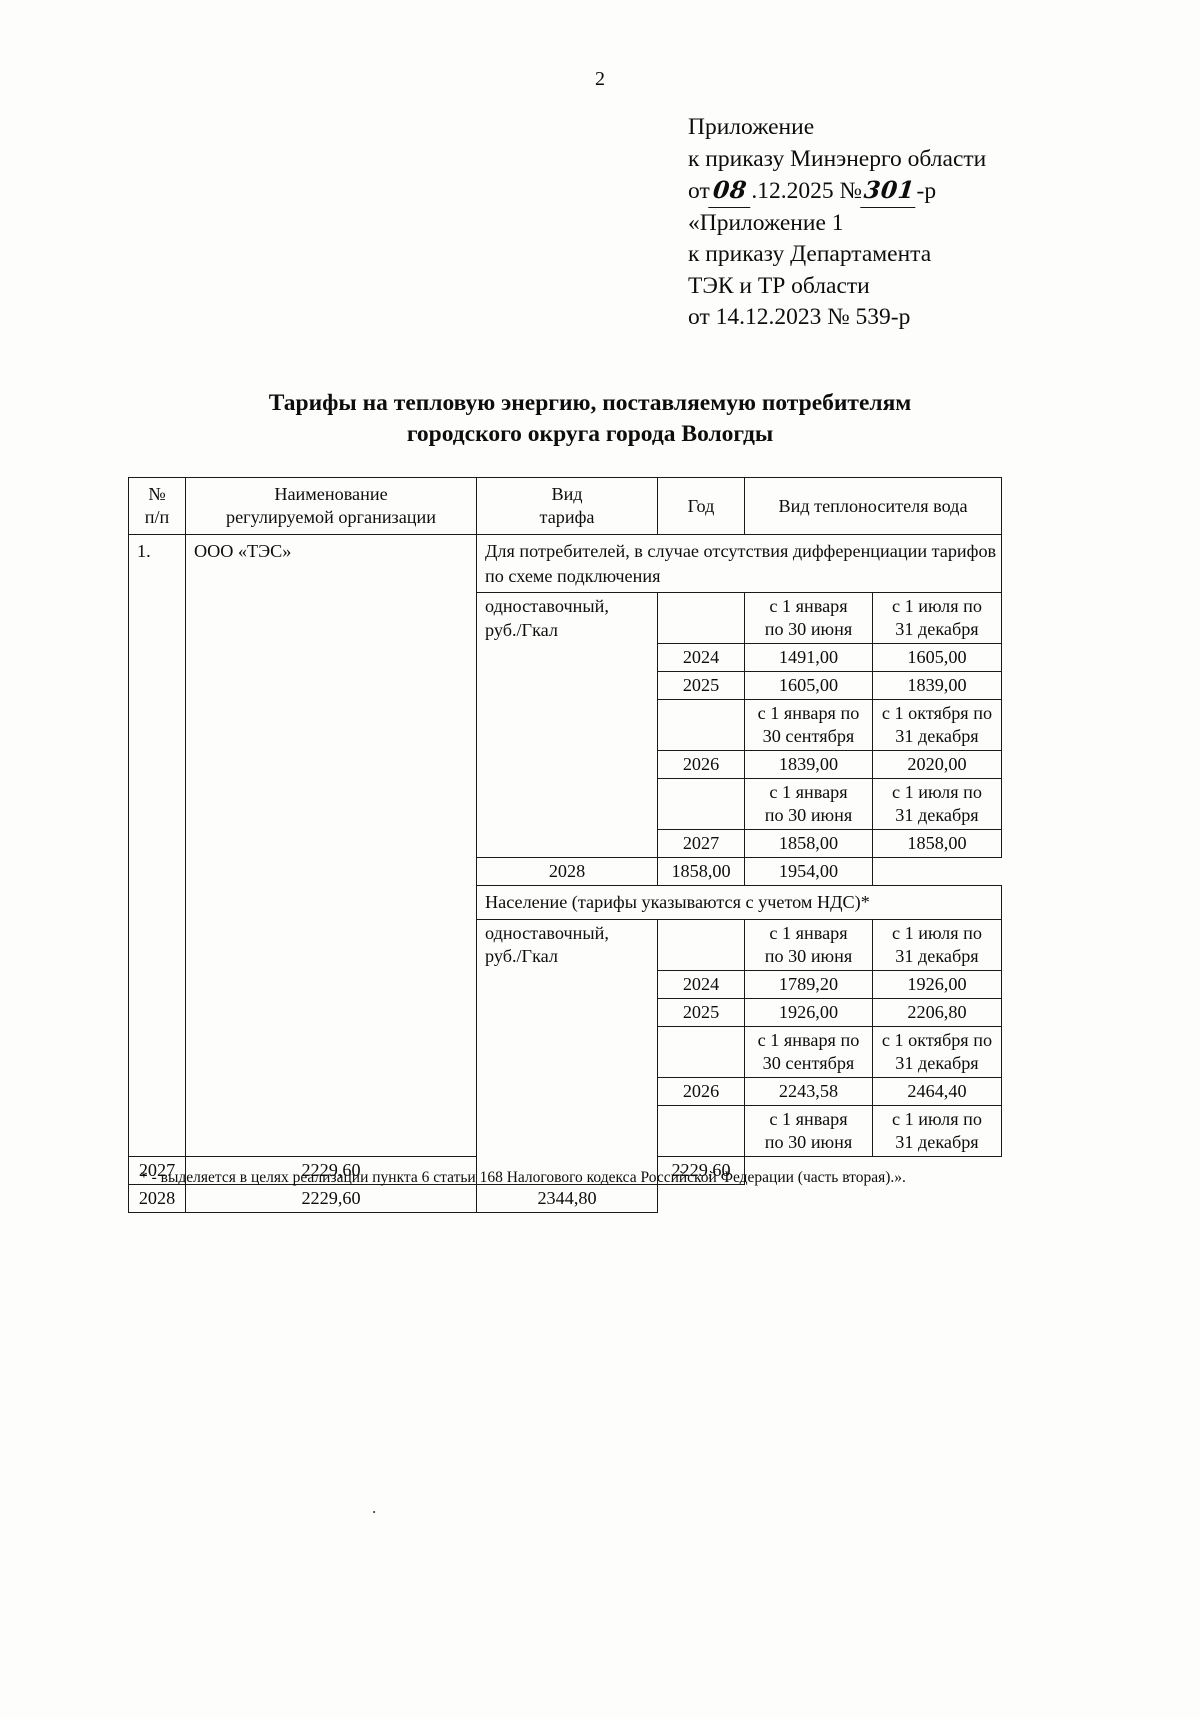  What do you see at coordinates (937, 725) in the screenshot?
I see `cell-period-2: с 1 октября по 31 декабря` at bounding box center [937, 725].